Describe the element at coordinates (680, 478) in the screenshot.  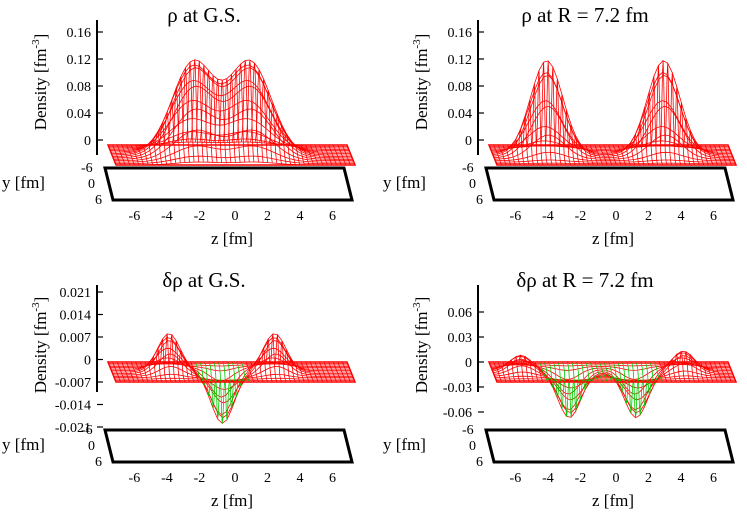
I see `z-tick-label: 4` at that location.